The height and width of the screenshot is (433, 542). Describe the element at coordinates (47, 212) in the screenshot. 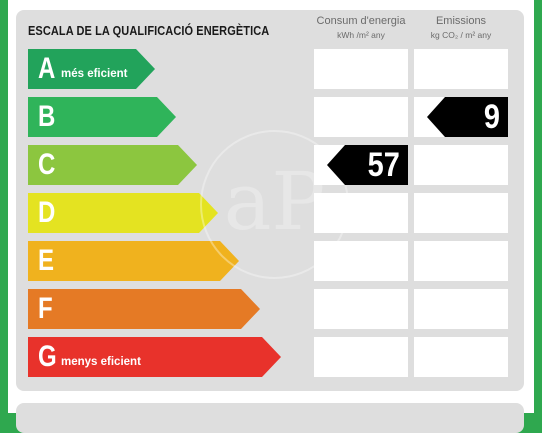

I see `rating-letter: D` at that location.